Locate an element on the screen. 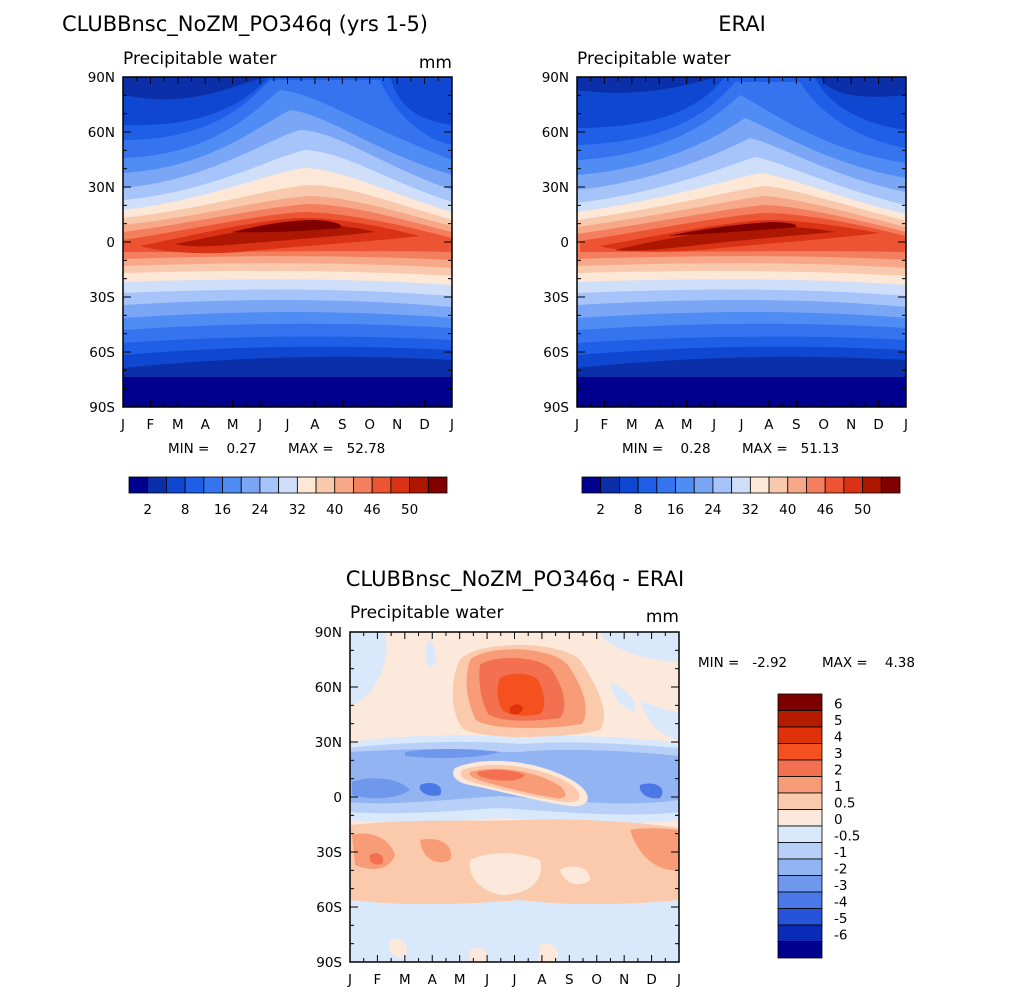 The width and height of the screenshot is (1030, 998). colorbar-label: 50 is located at coordinates (862, 510).